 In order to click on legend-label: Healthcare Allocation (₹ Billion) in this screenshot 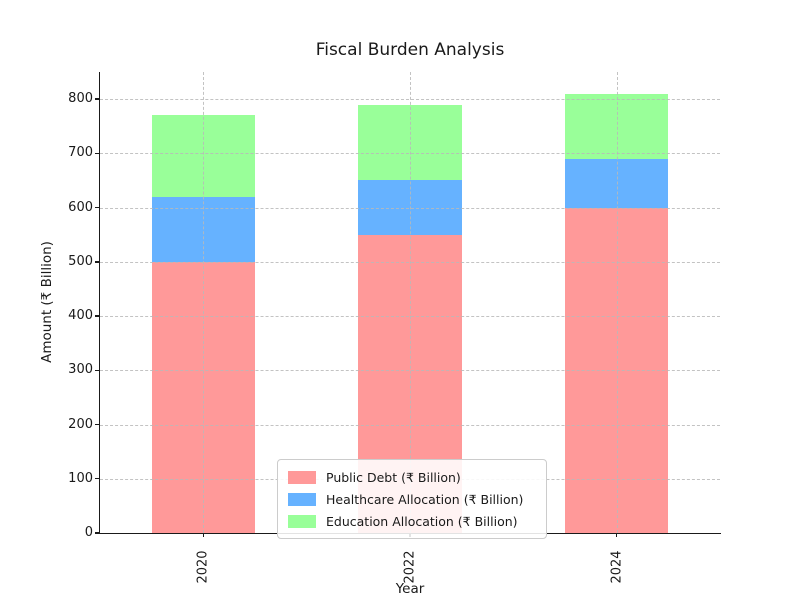, I will do `click(425, 499)`.